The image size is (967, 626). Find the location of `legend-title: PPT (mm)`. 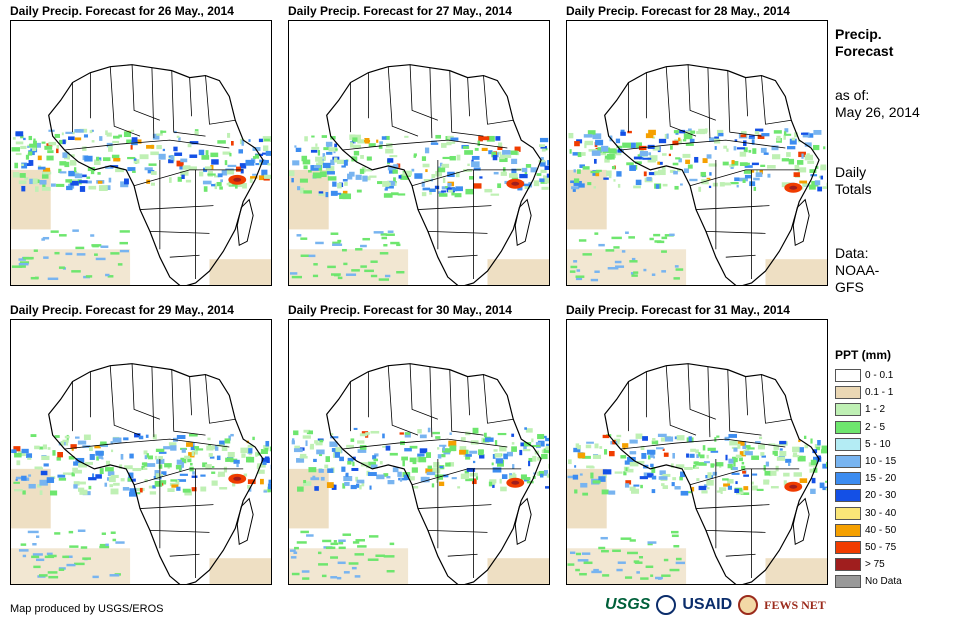

legend-title: PPT (mm) is located at coordinates (863, 355).